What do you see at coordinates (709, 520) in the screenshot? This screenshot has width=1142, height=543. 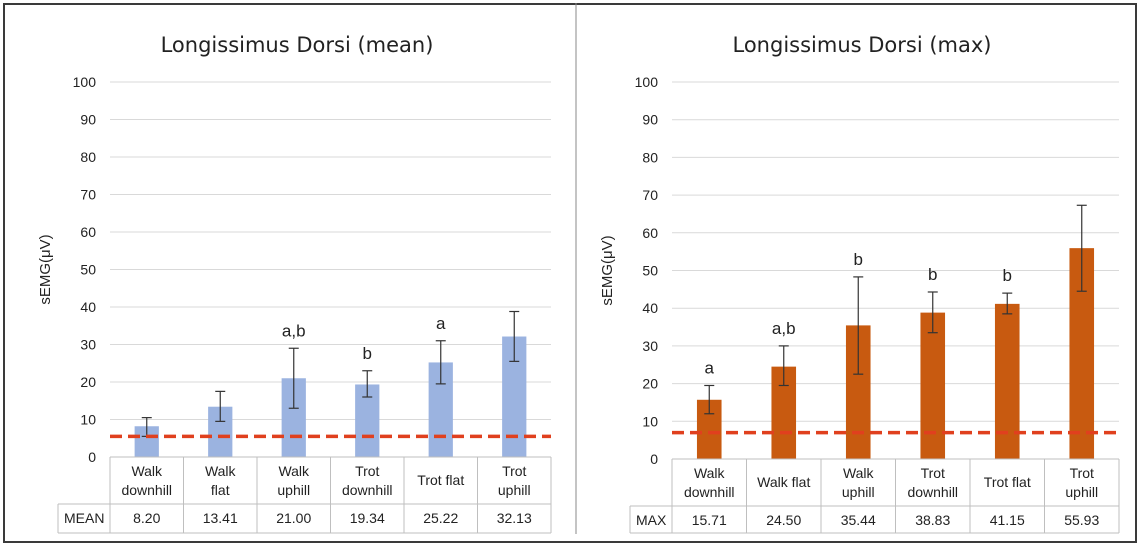 I see `table-cell: 15.71` at bounding box center [709, 520].